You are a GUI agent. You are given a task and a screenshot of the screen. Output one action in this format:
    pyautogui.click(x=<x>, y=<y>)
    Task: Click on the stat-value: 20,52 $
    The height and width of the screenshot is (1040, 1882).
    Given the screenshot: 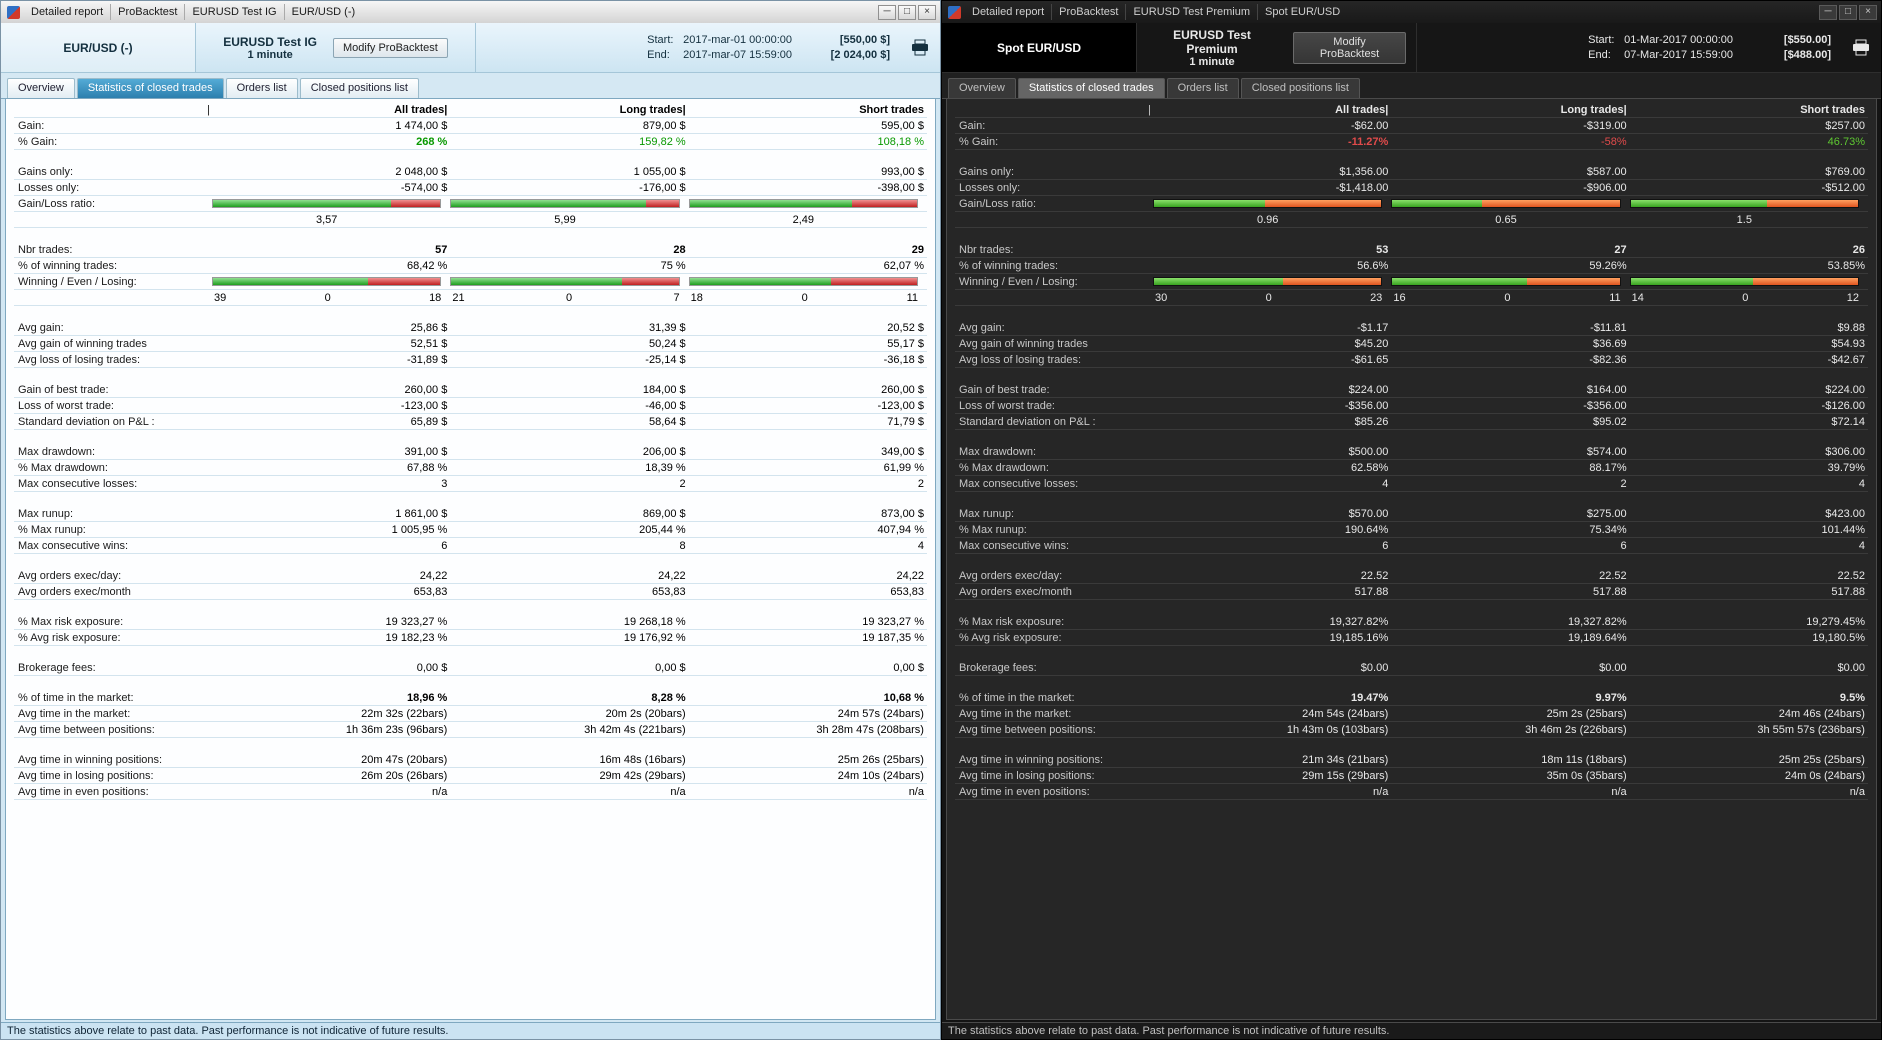 What is the action you would take?
    pyautogui.click(x=905, y=327)
    